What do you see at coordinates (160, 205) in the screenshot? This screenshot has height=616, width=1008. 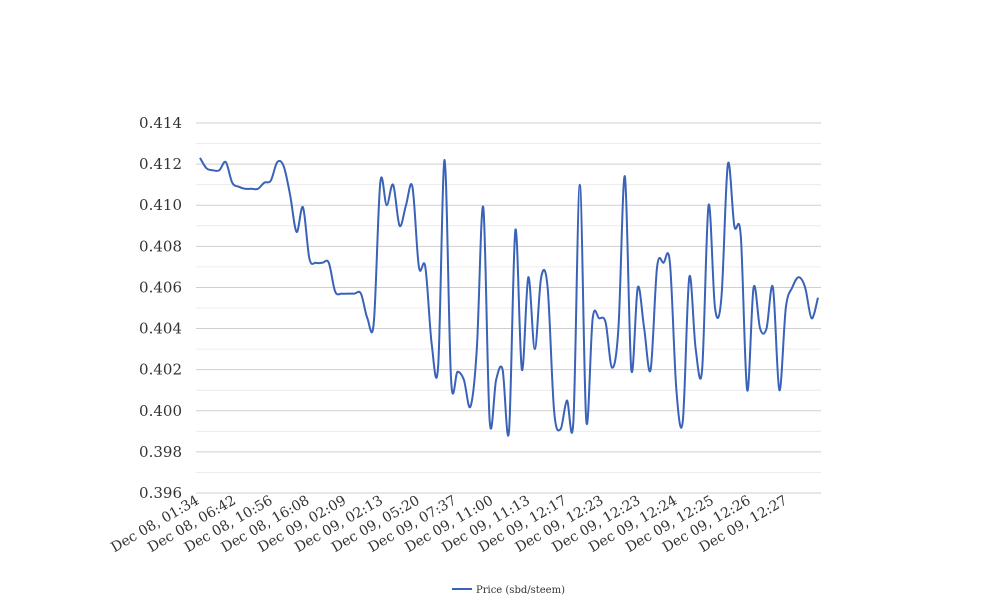 I see `y-tick-label: 0.410` at bounding box center [160, 205].